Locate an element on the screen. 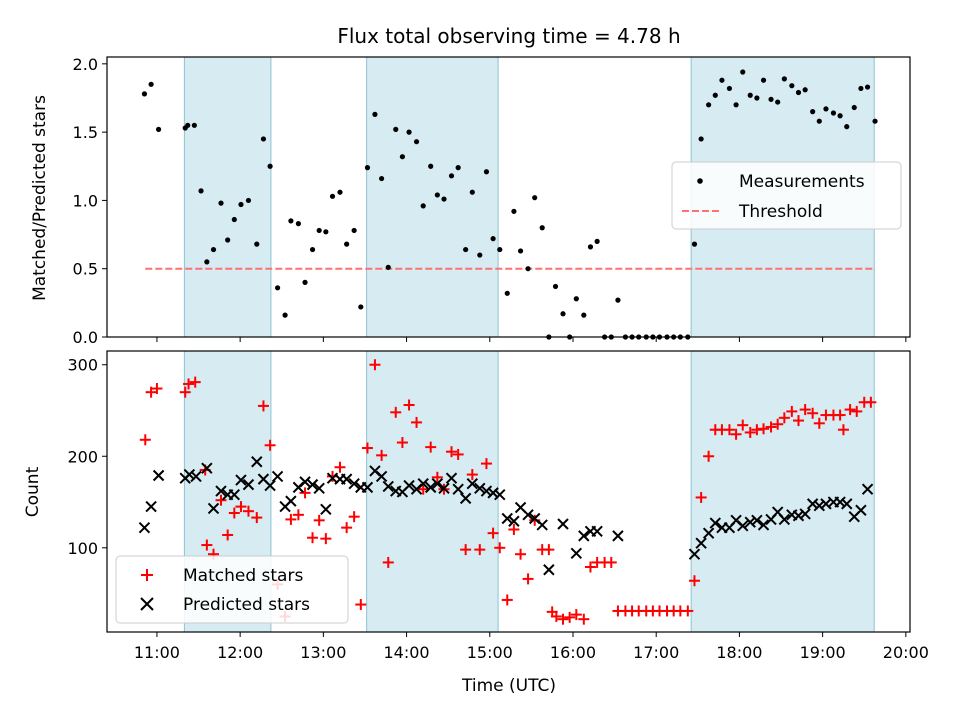  x-tick-label: 19:00 is located at coordinates (823, 652).